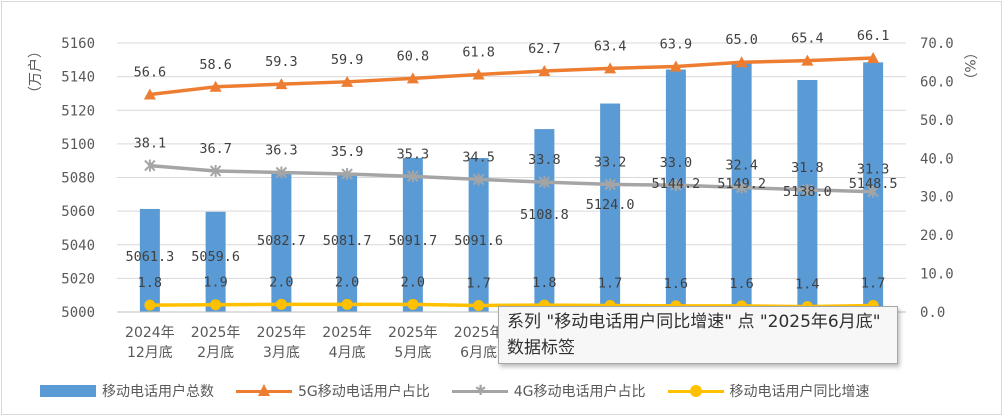  What do you see at coordinates (676, 44) in the screenshot?
I see `data-label: 63.9` at bounding box center [676, 44].